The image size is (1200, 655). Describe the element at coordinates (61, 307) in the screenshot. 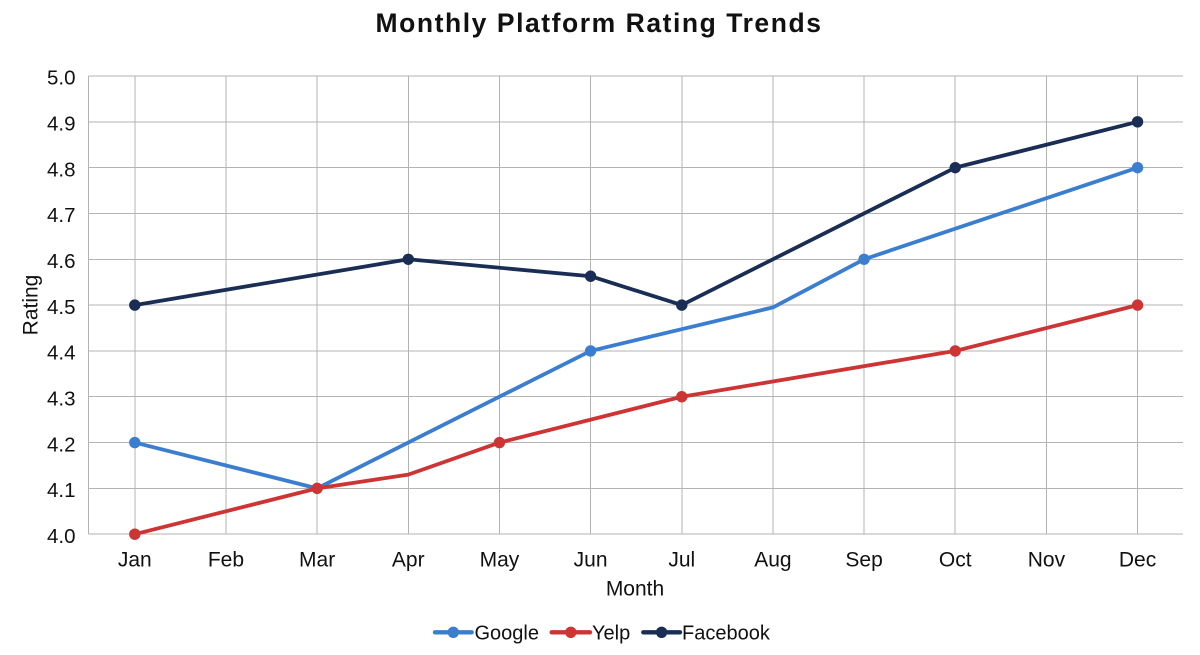

I see `svg-text: 4.5` at that location.